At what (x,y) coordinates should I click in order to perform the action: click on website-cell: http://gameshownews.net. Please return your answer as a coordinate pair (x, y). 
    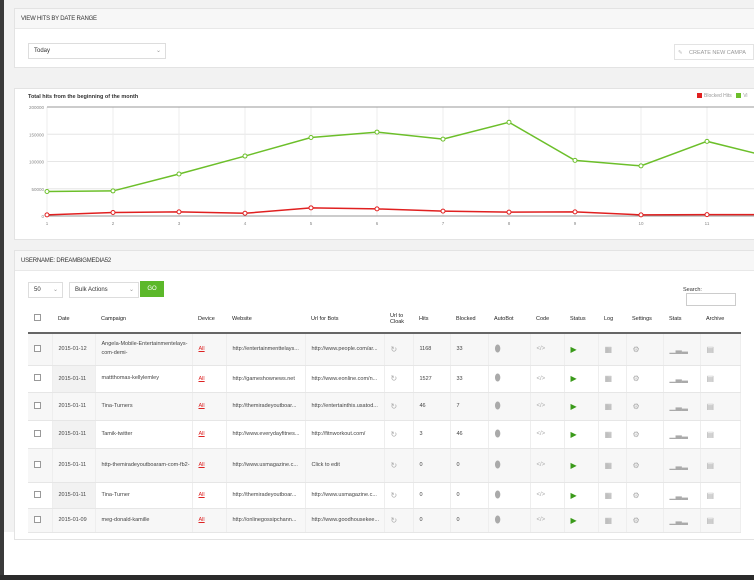
    Looking at the image, I should click on (266, 379).